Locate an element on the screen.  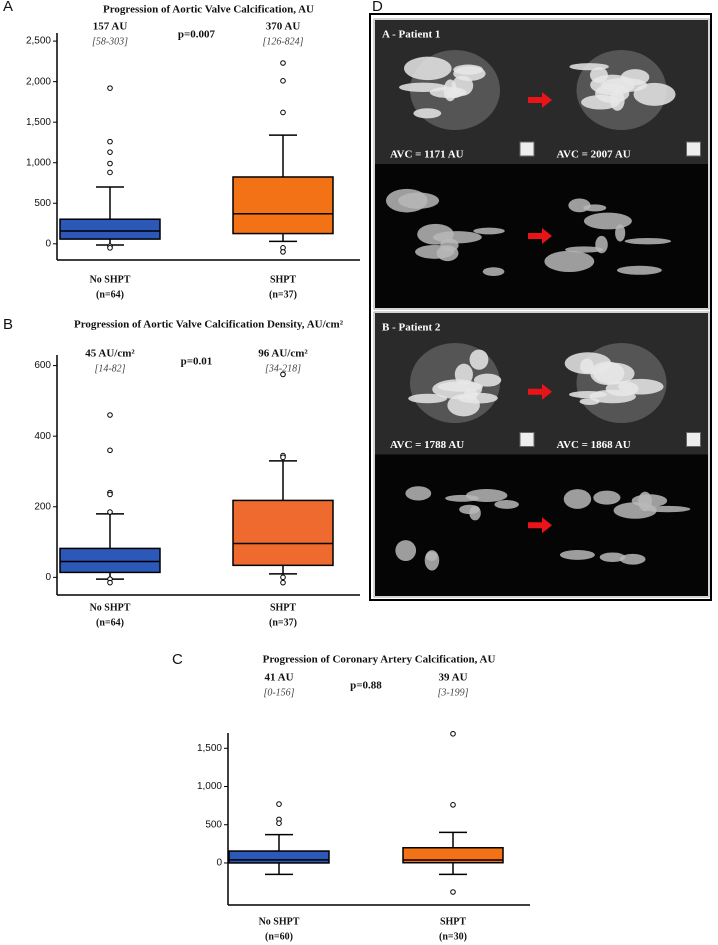
avc-before: AVC = 1788 AU is located at coordinates (427, 445).